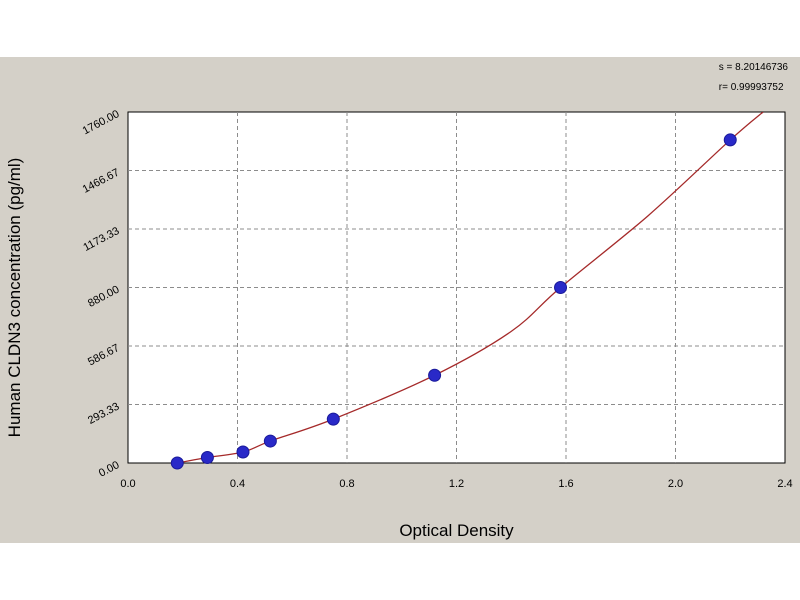  I want to click on x-tick-label: 0.0, so click(127, 484).